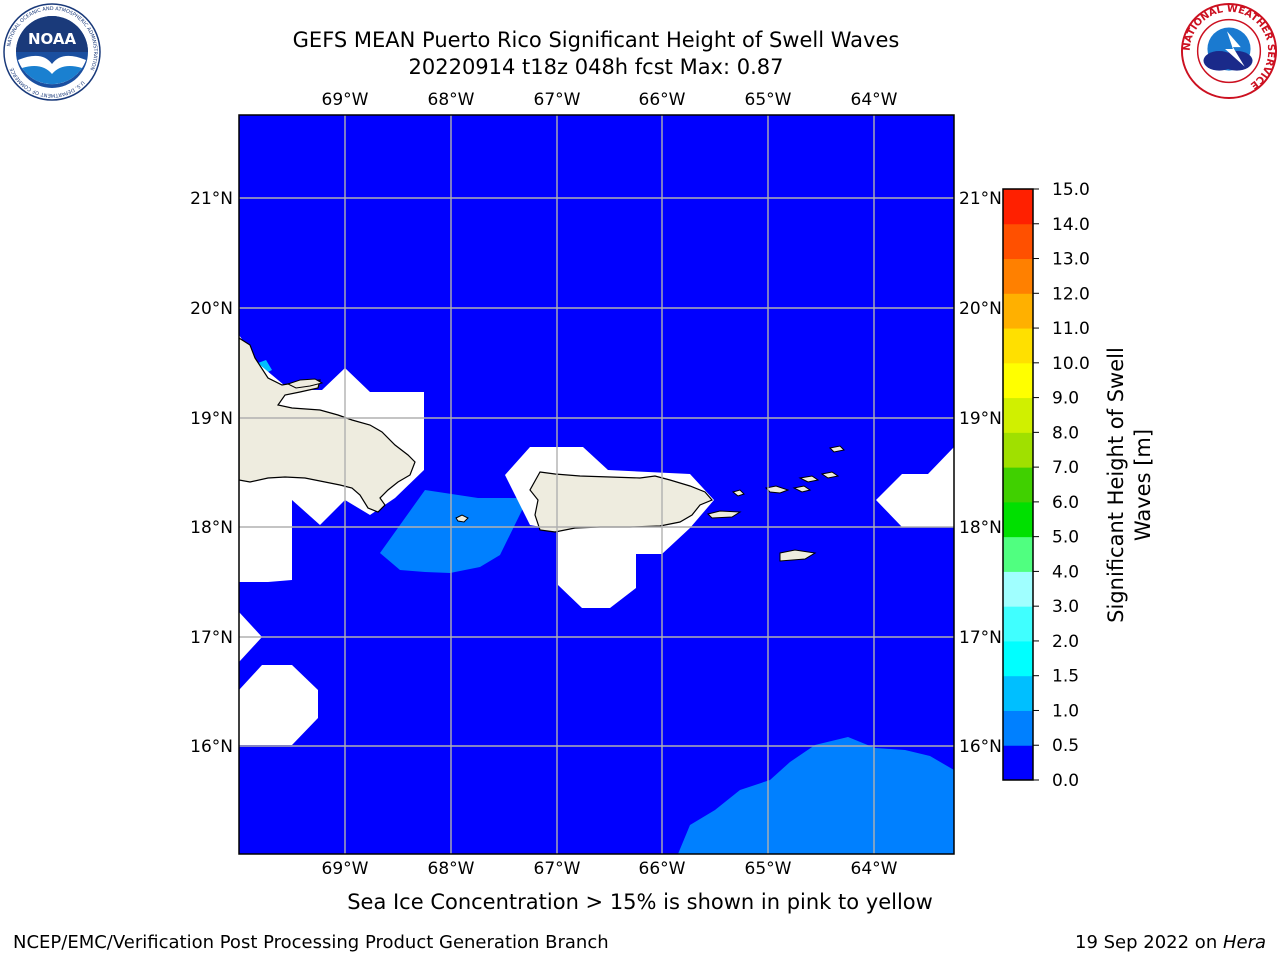  Describe the element at coordinates (1065, 746) in the screenshot. I see `colorbar-tick-label: 0.5` at that location.